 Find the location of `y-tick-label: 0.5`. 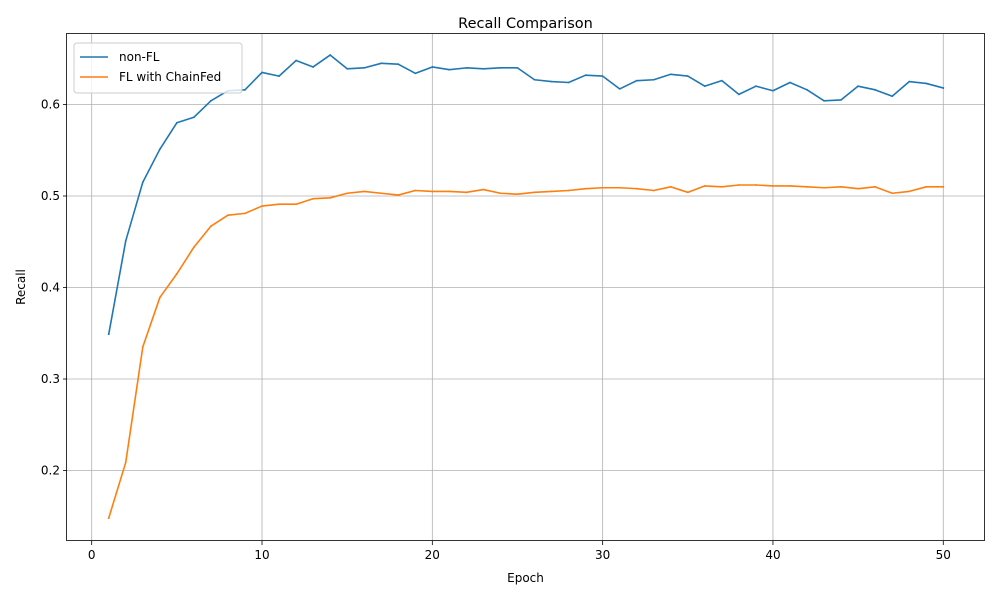

y-tick-label: 0.5 is located at coordinates (50, 196).